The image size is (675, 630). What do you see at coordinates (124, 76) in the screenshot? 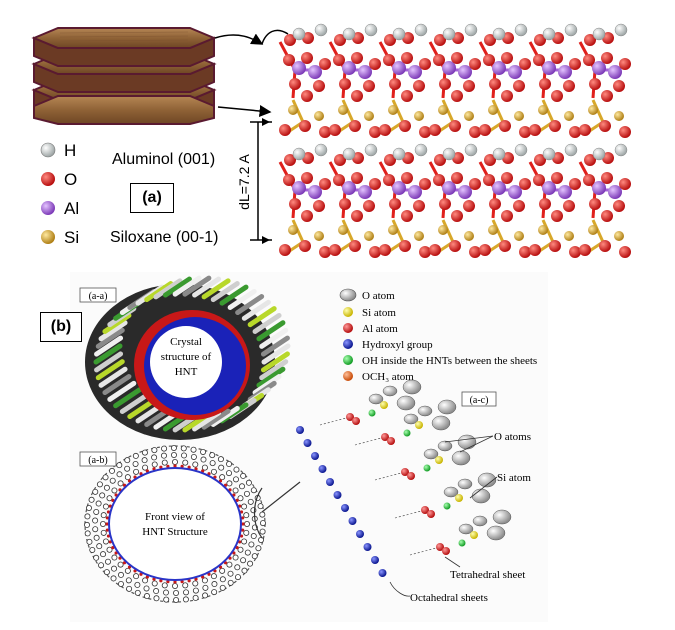
I see `layered-plates-illustration` at bounding box center [124, 76].